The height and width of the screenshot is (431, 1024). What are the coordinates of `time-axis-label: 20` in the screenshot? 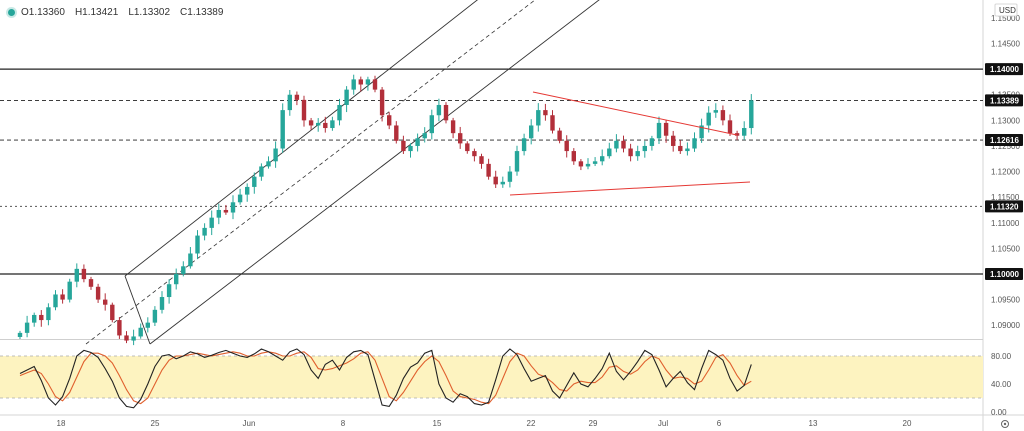 It's located at (907, 423).